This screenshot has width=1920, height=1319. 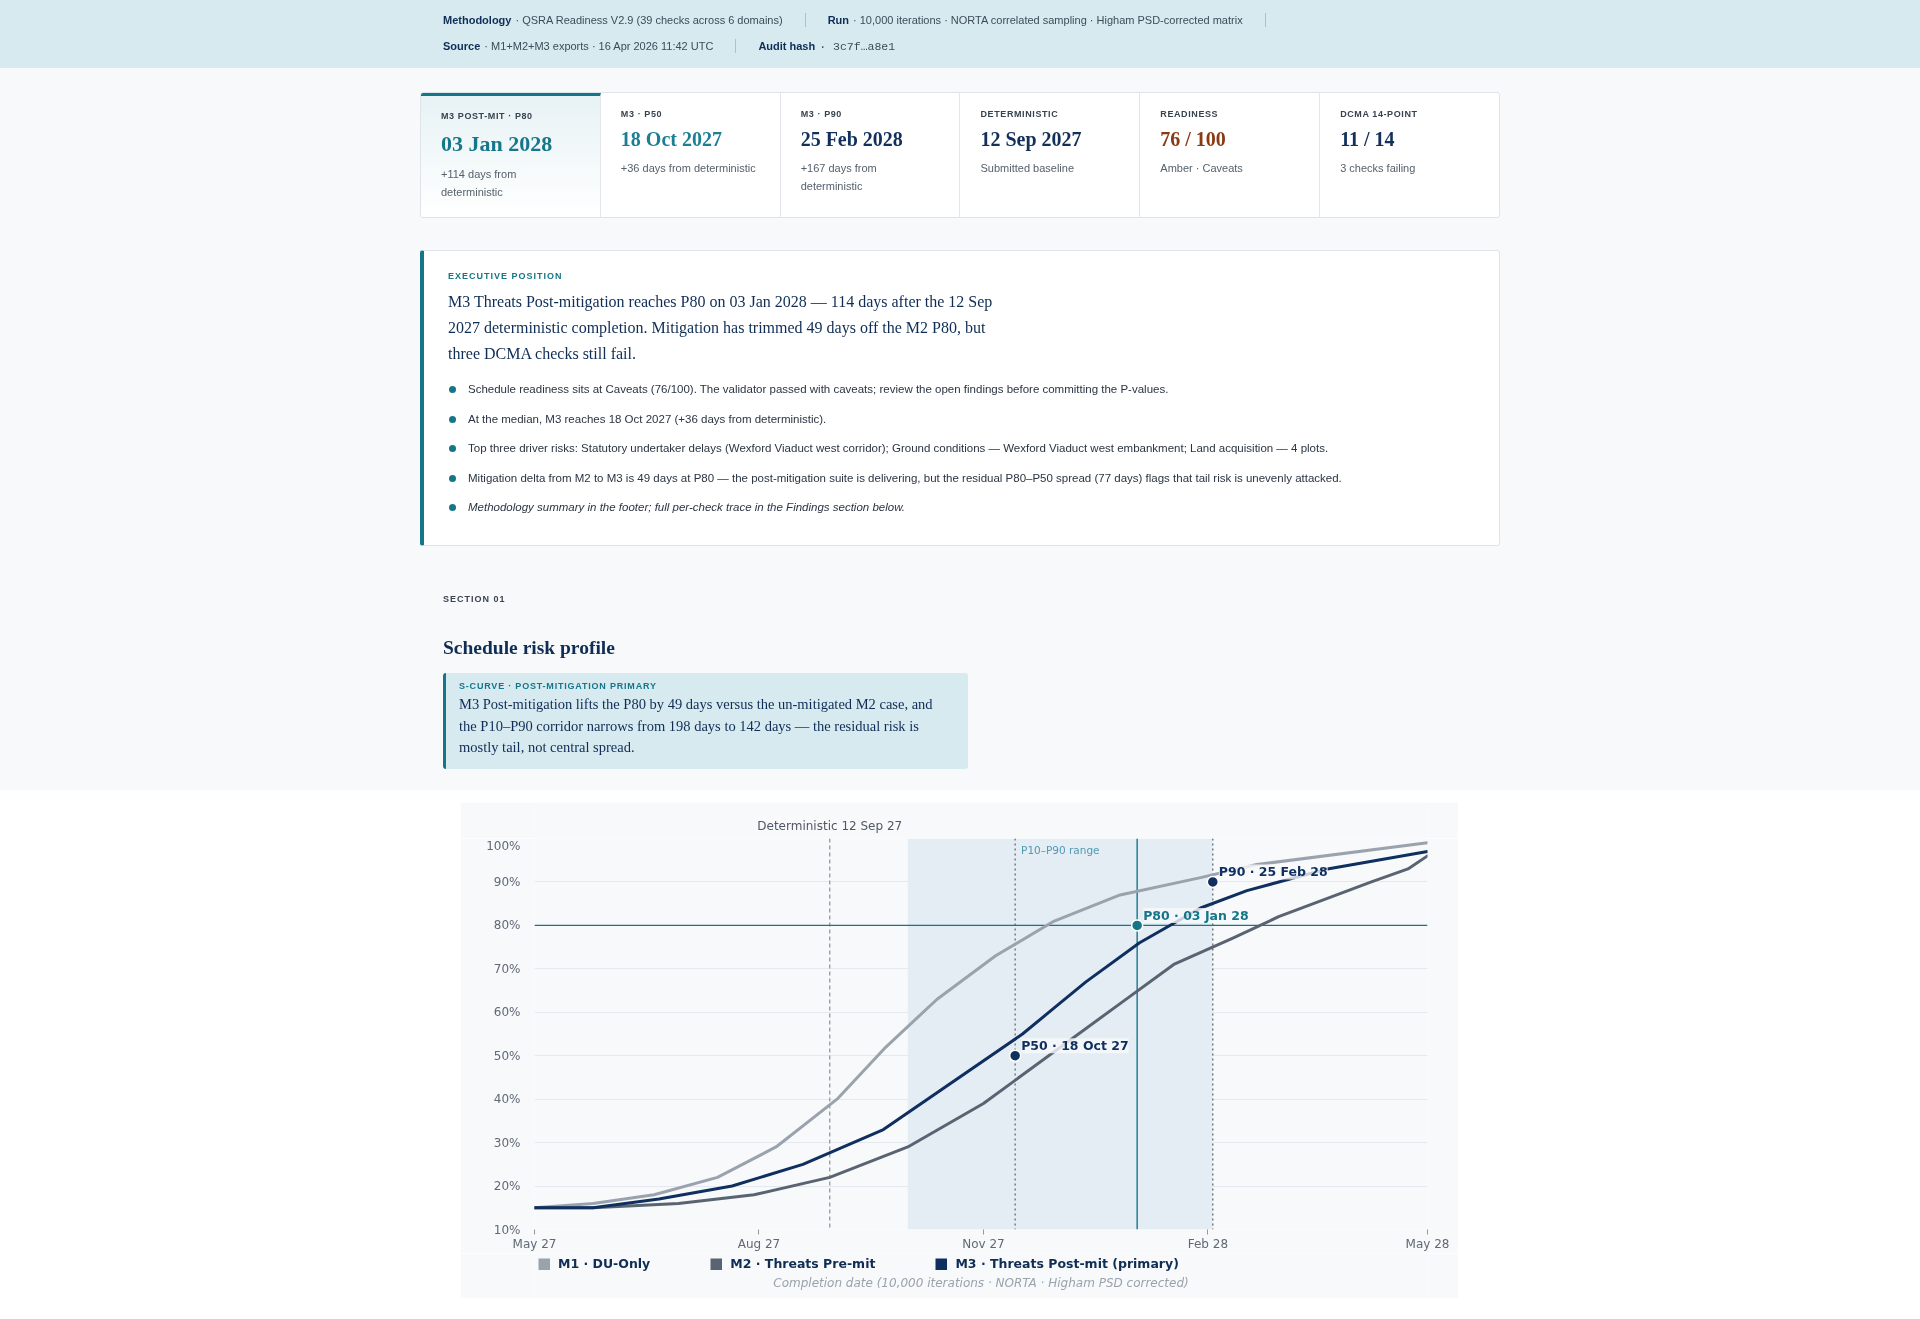 What do you see at coordinates (642, 114) in the screenshot?
I see `text: M3 · P50` at bounding box center [642, 114].